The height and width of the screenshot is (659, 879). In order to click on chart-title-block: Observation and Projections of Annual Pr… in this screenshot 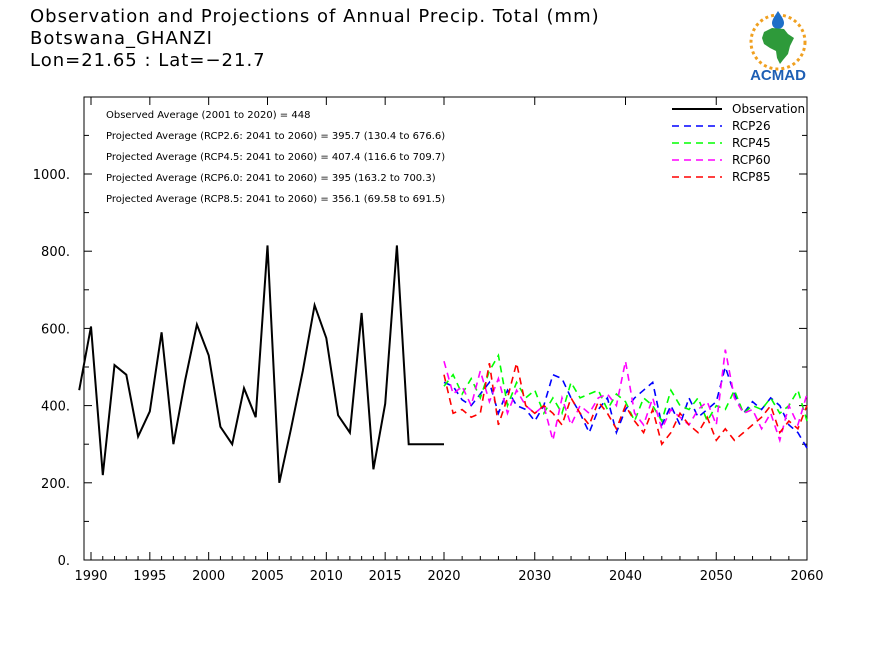, I will do `click(315, 39)`.